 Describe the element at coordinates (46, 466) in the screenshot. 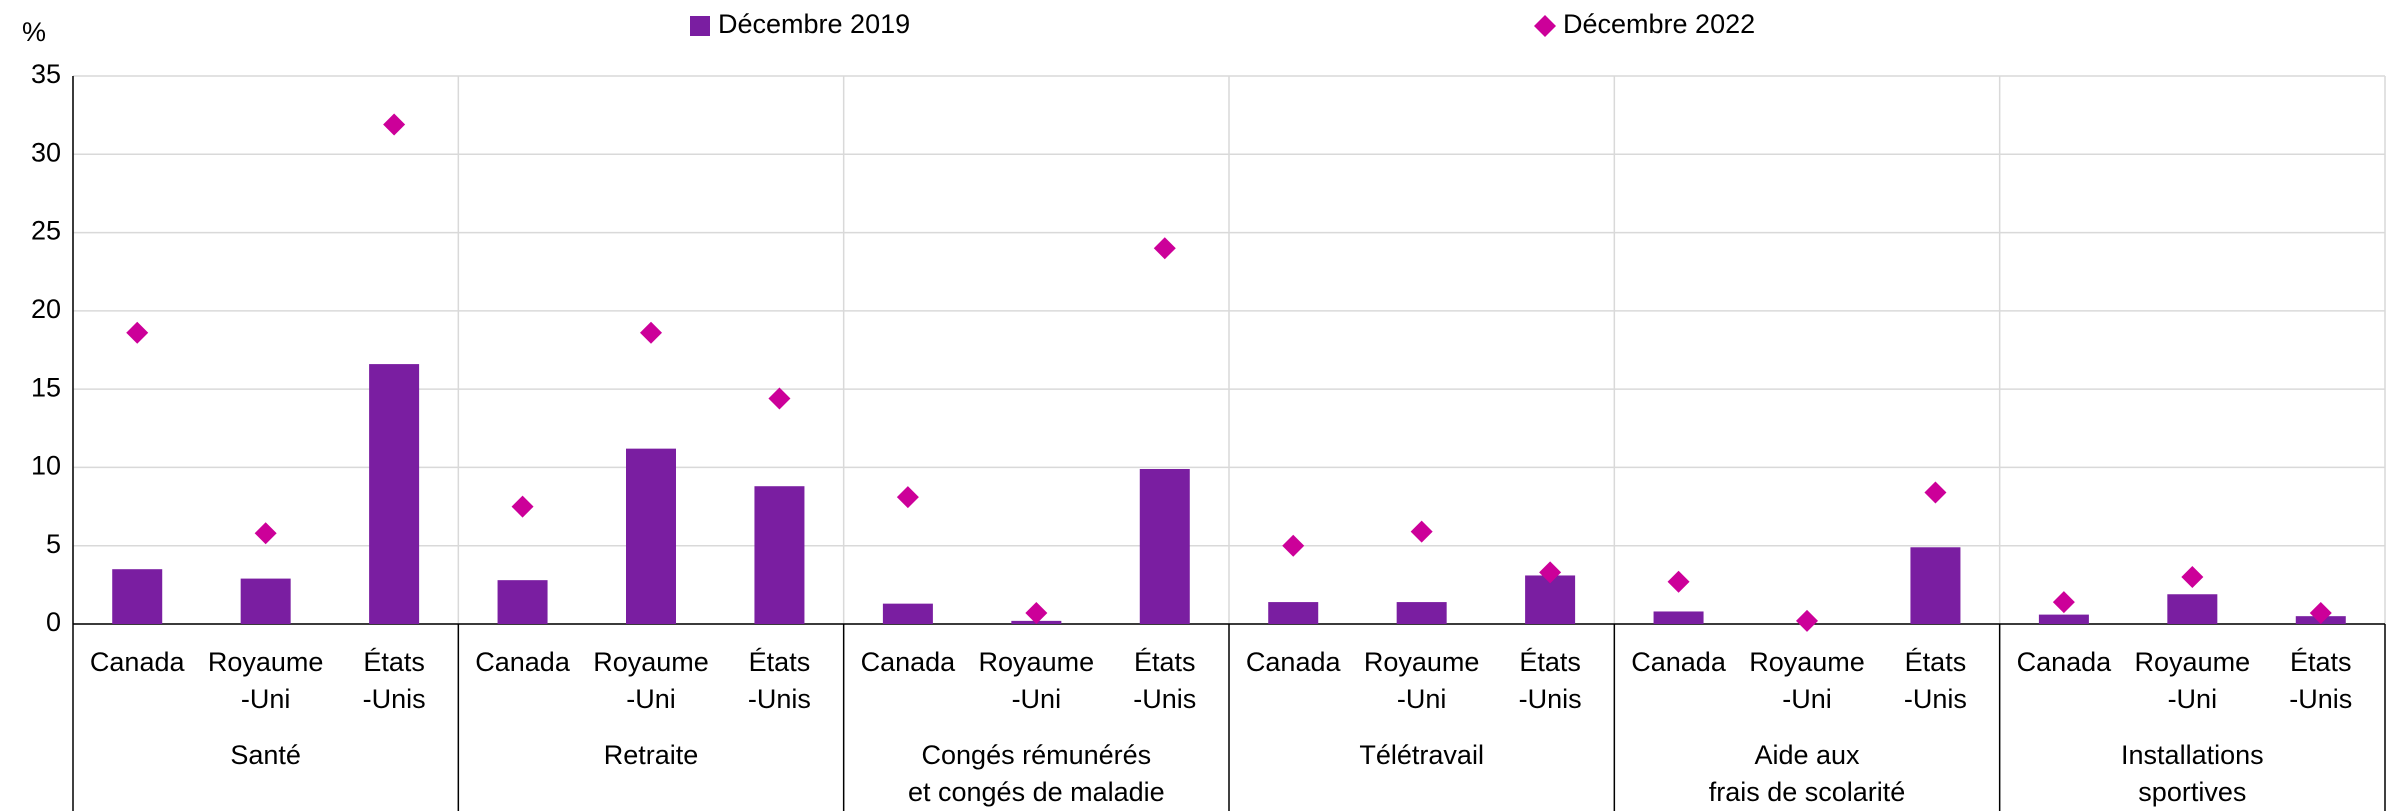

I see `y-tick-label: 10` at that location.